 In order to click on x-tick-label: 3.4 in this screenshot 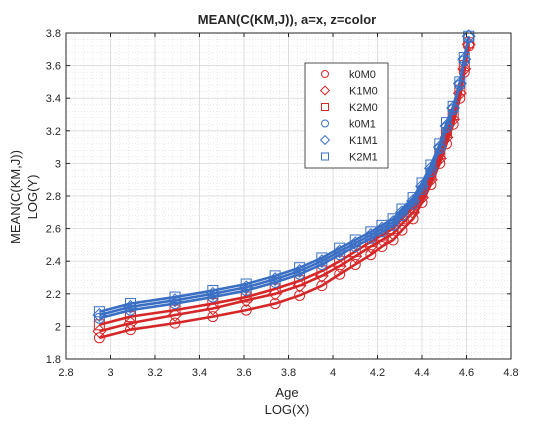, I will do `click(199, 373)`.